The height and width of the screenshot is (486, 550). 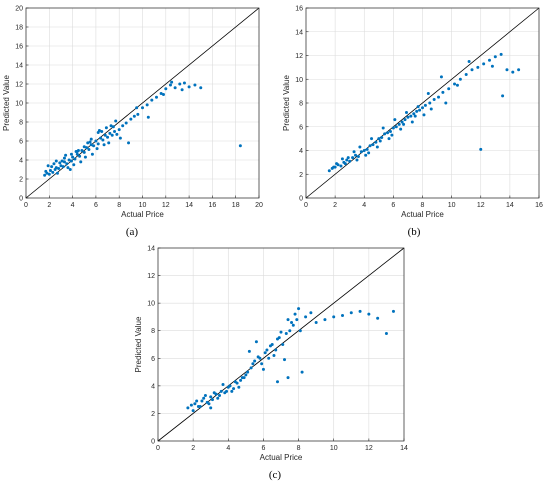 What do you see at coordinates (19, 66) in the screenshot?
I see `y-tick-label: 14` at bounding box center [19, 66].